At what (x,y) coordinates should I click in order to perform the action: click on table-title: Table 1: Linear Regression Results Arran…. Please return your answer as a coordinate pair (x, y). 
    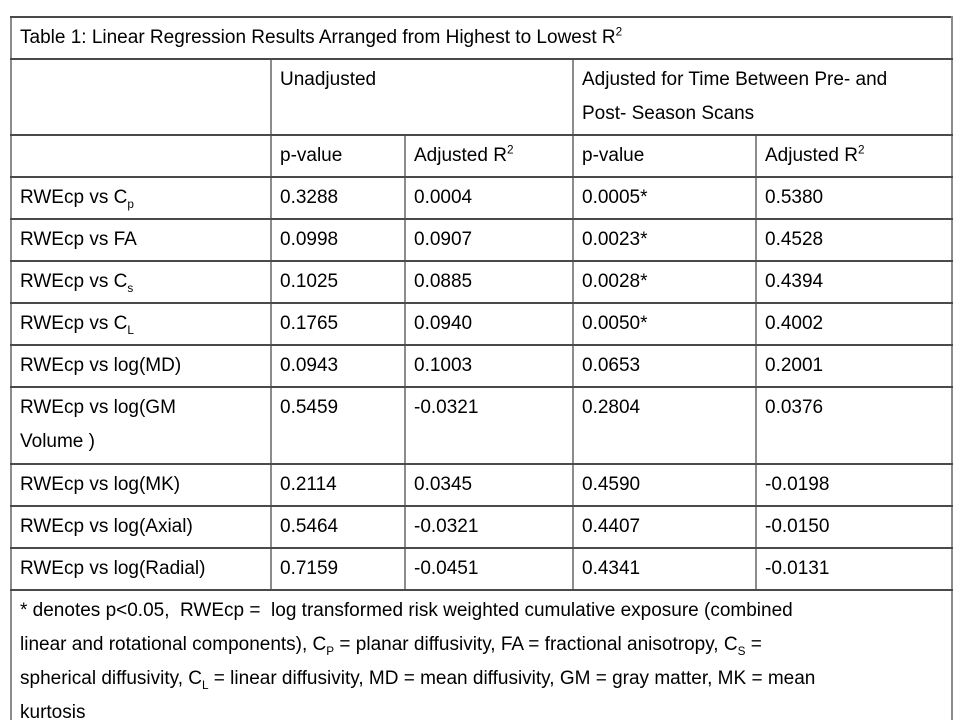
    Looking at the image, I should click on (481, 38).